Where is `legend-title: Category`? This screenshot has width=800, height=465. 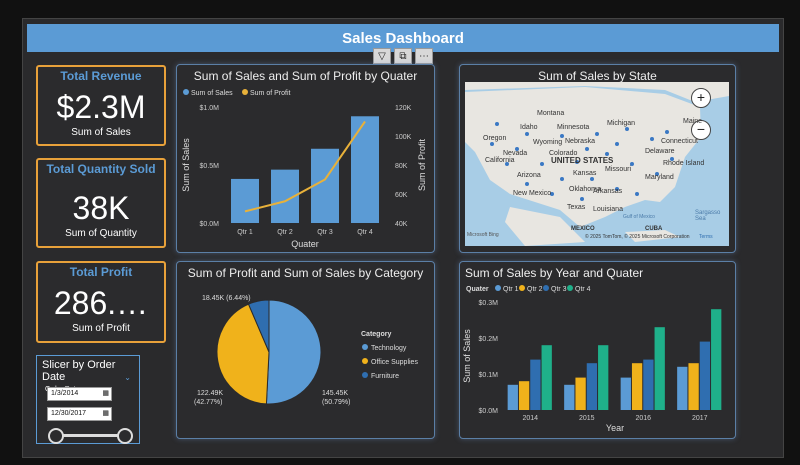
legend-title: Category is located at coordinates (376, 334).